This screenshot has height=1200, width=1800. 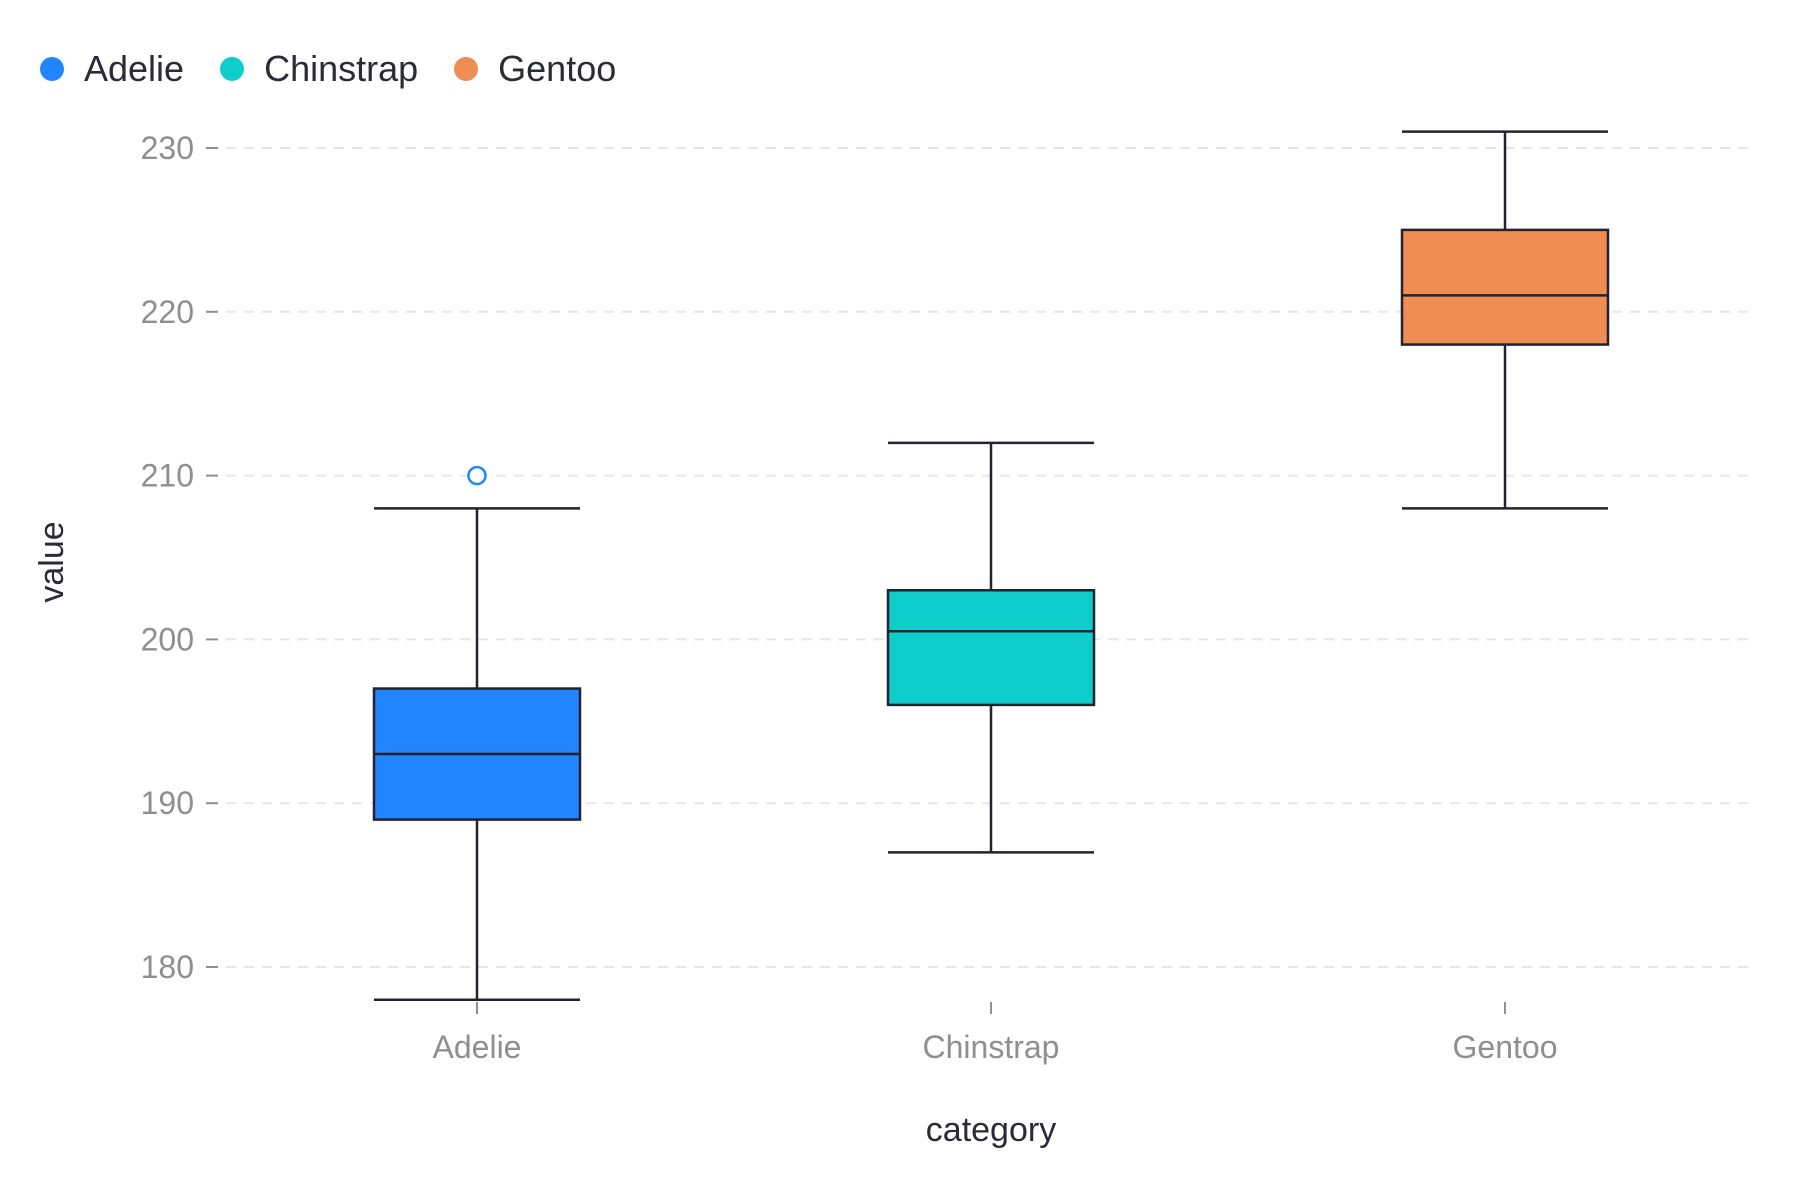 What do you see at coordinates (991, 1047) in the screenshot?
I see `x-tick-label: Chinstrap` at bounding box center [991, 1047].